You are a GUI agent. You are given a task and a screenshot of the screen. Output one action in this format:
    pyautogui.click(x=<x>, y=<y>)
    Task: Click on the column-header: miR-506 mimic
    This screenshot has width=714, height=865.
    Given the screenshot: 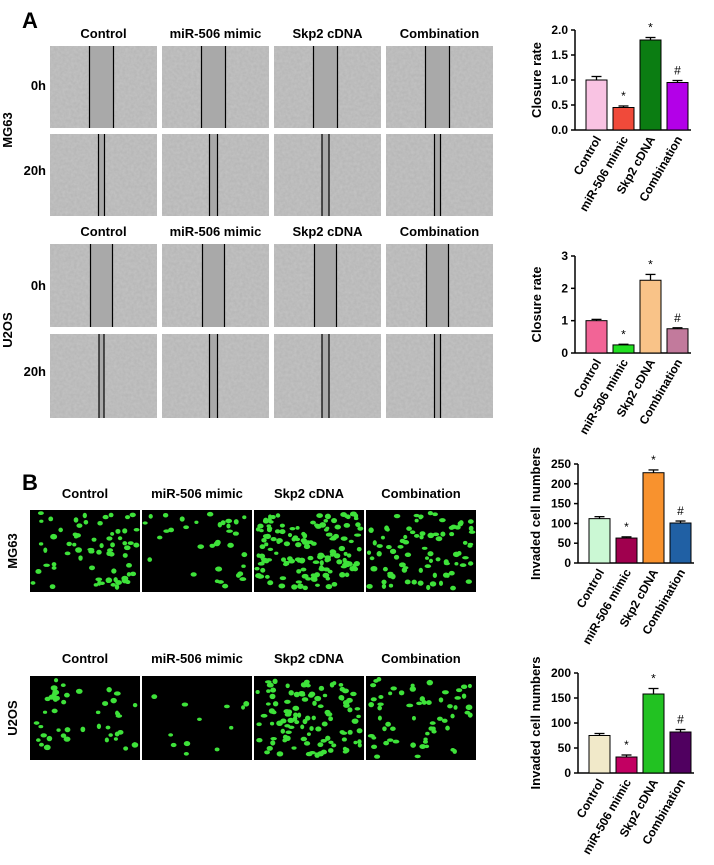 What is the action you would take?
    pyautogui.click(x=216, y=33)
    